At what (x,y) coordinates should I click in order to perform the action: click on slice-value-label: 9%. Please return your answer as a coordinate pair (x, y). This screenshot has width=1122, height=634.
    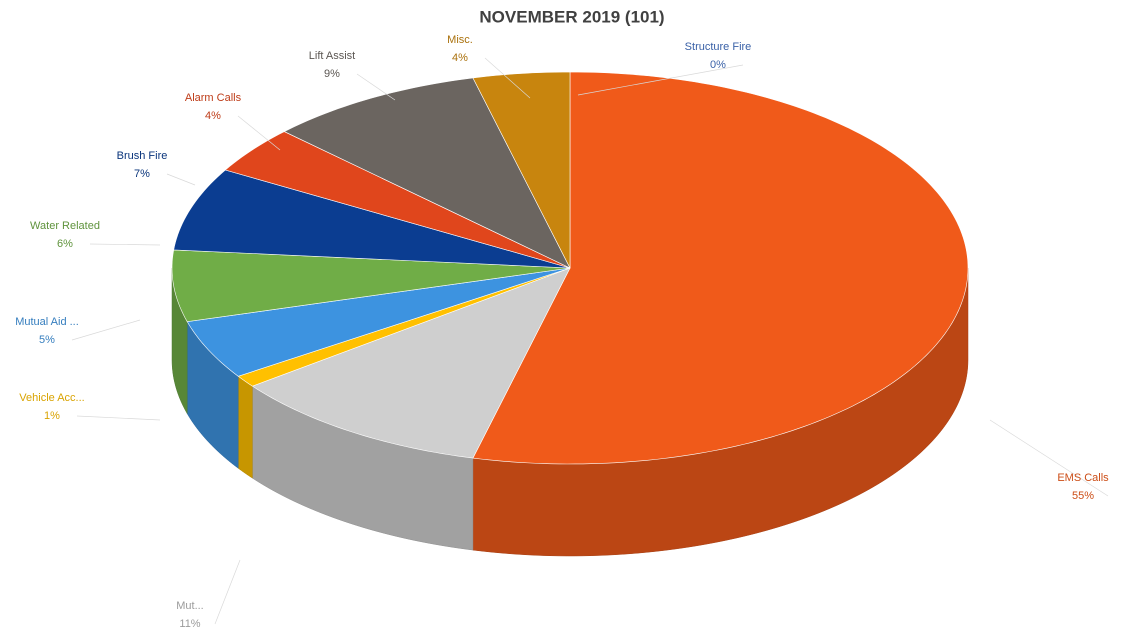
    Looking at the image, I should click on (332, 74).